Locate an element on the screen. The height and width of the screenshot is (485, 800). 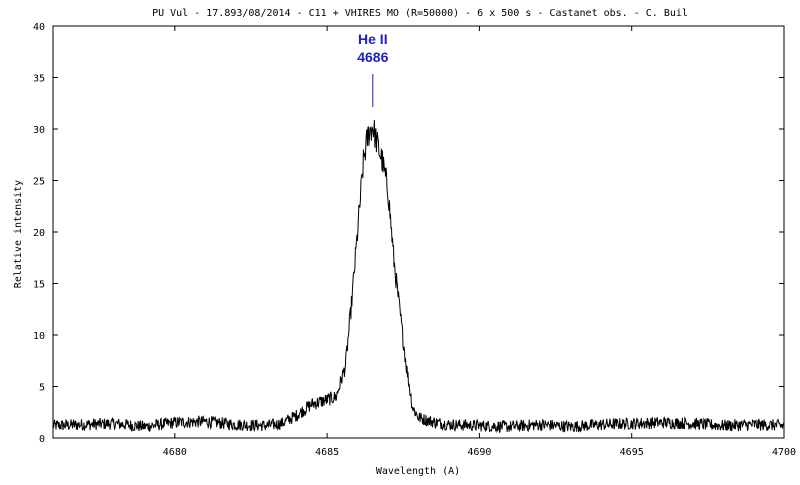
y-tick-label: 30 is located at coordinates (39, 130).